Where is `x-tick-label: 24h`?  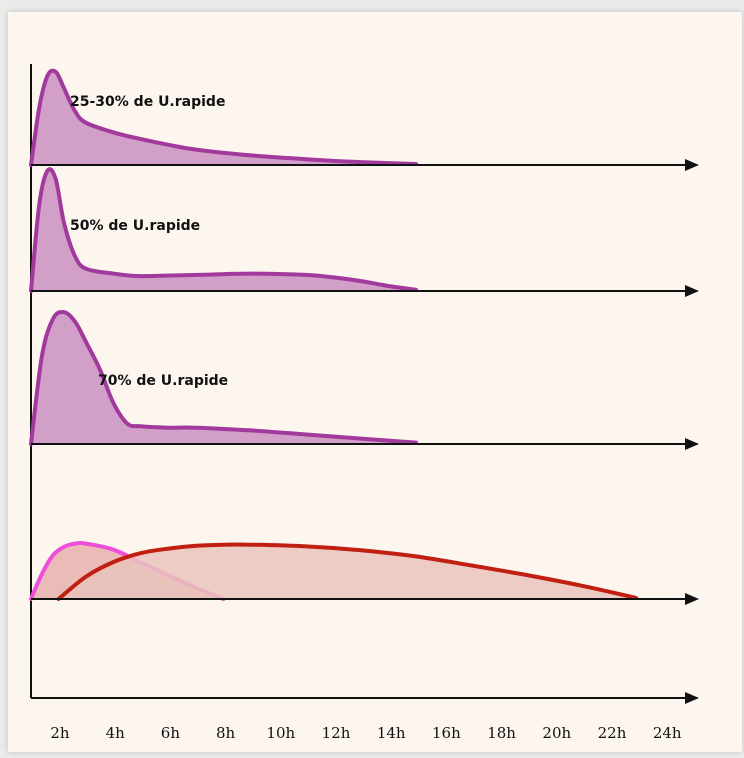
x-tick-label: 24h is located at coordinates (667, 733).